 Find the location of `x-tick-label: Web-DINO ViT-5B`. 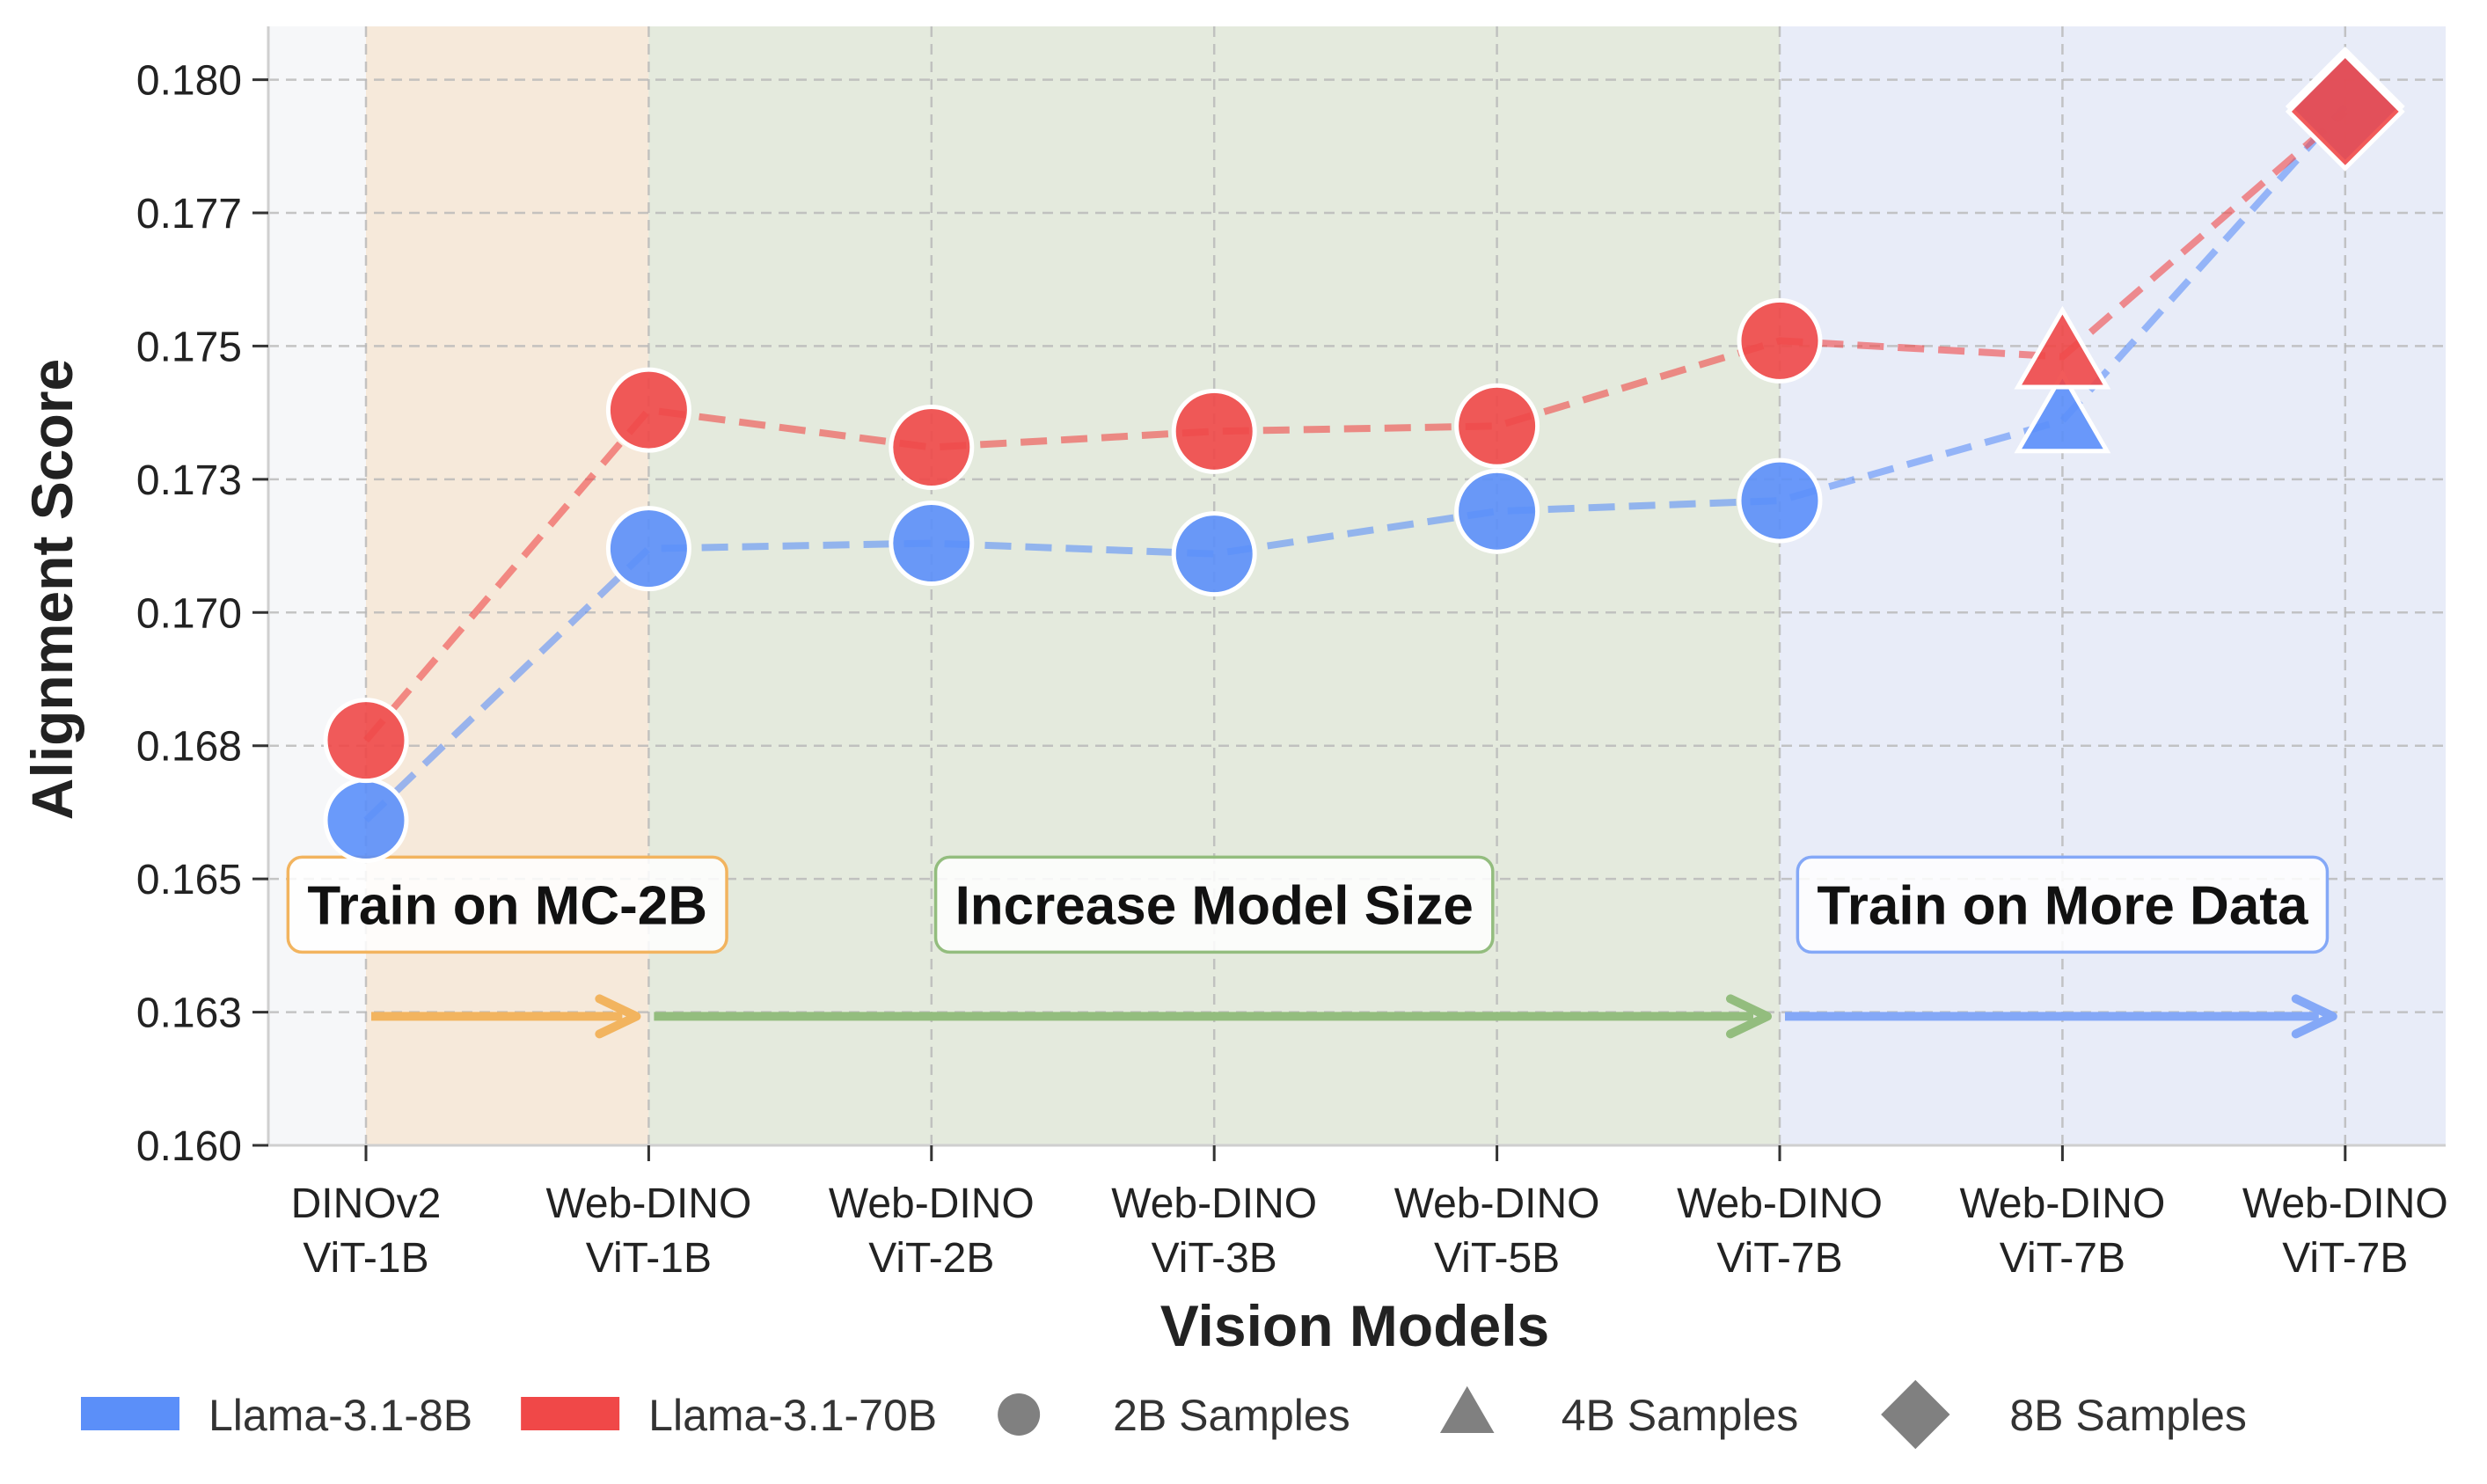

x-tick-label: Web-DINO ViT-5B is located at coordinates (1497, 1231).